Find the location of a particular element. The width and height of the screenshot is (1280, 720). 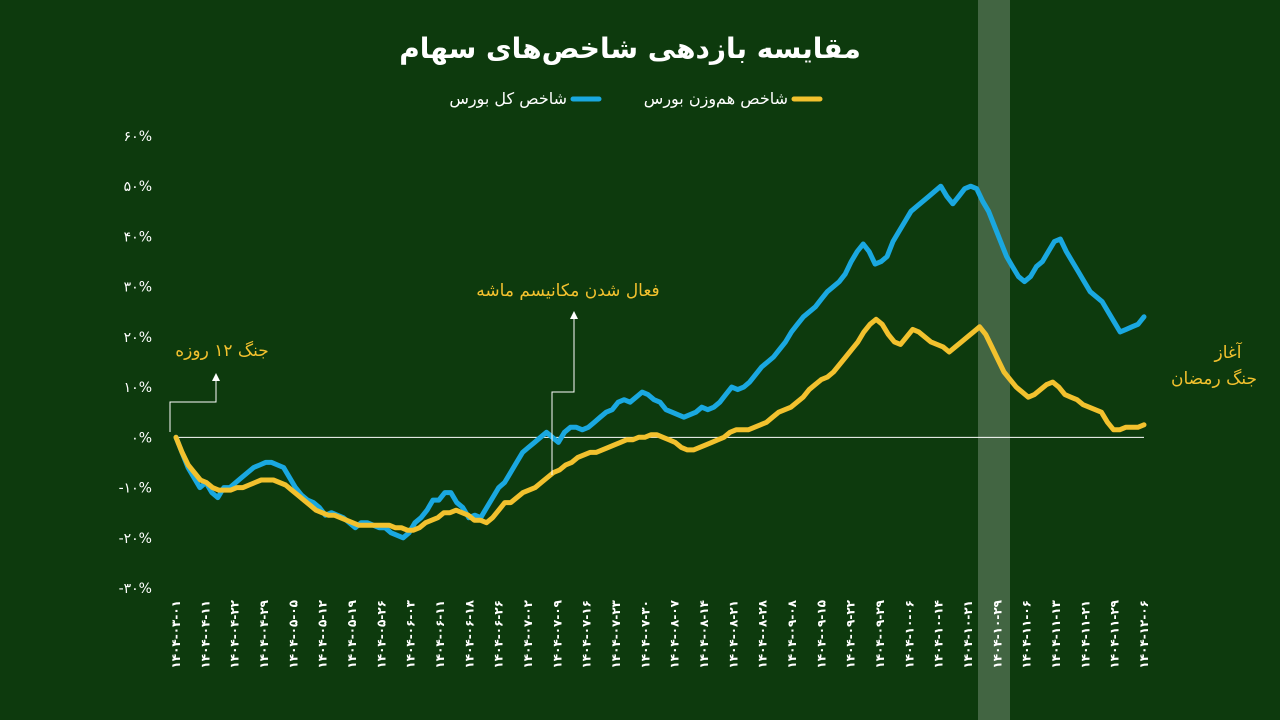

legend-label-total-index: شاخص کل بورس is located at coordinates (508, 99).